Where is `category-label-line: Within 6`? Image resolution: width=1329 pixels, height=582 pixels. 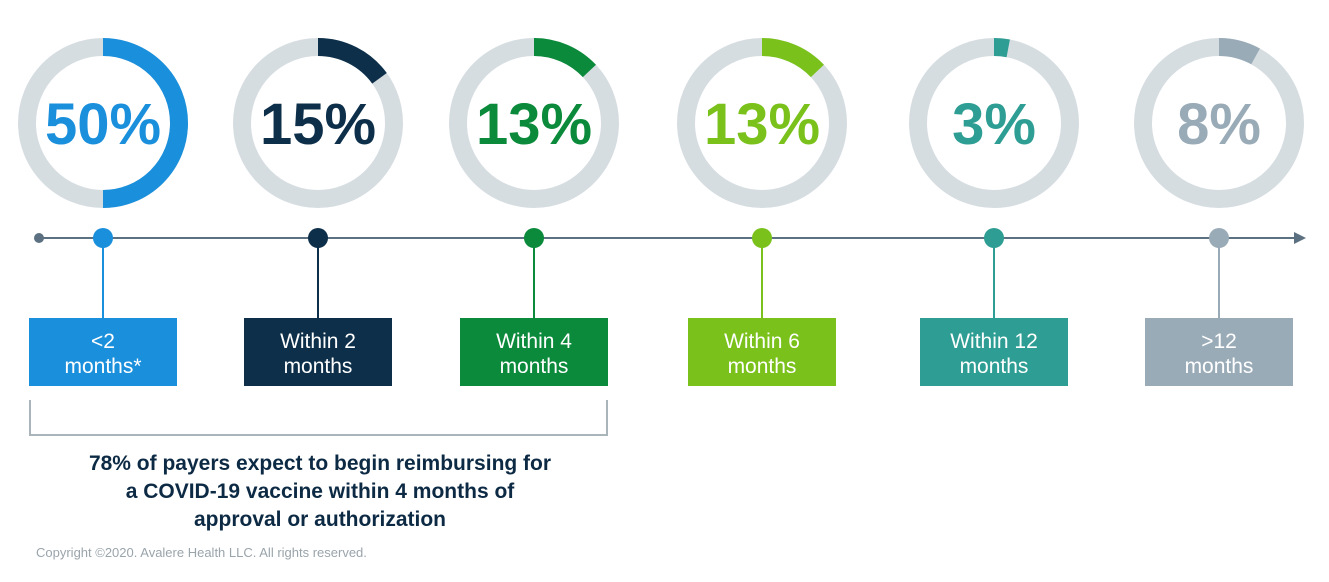
category-label-line: Within 6 is located at coordinates (762, 341).